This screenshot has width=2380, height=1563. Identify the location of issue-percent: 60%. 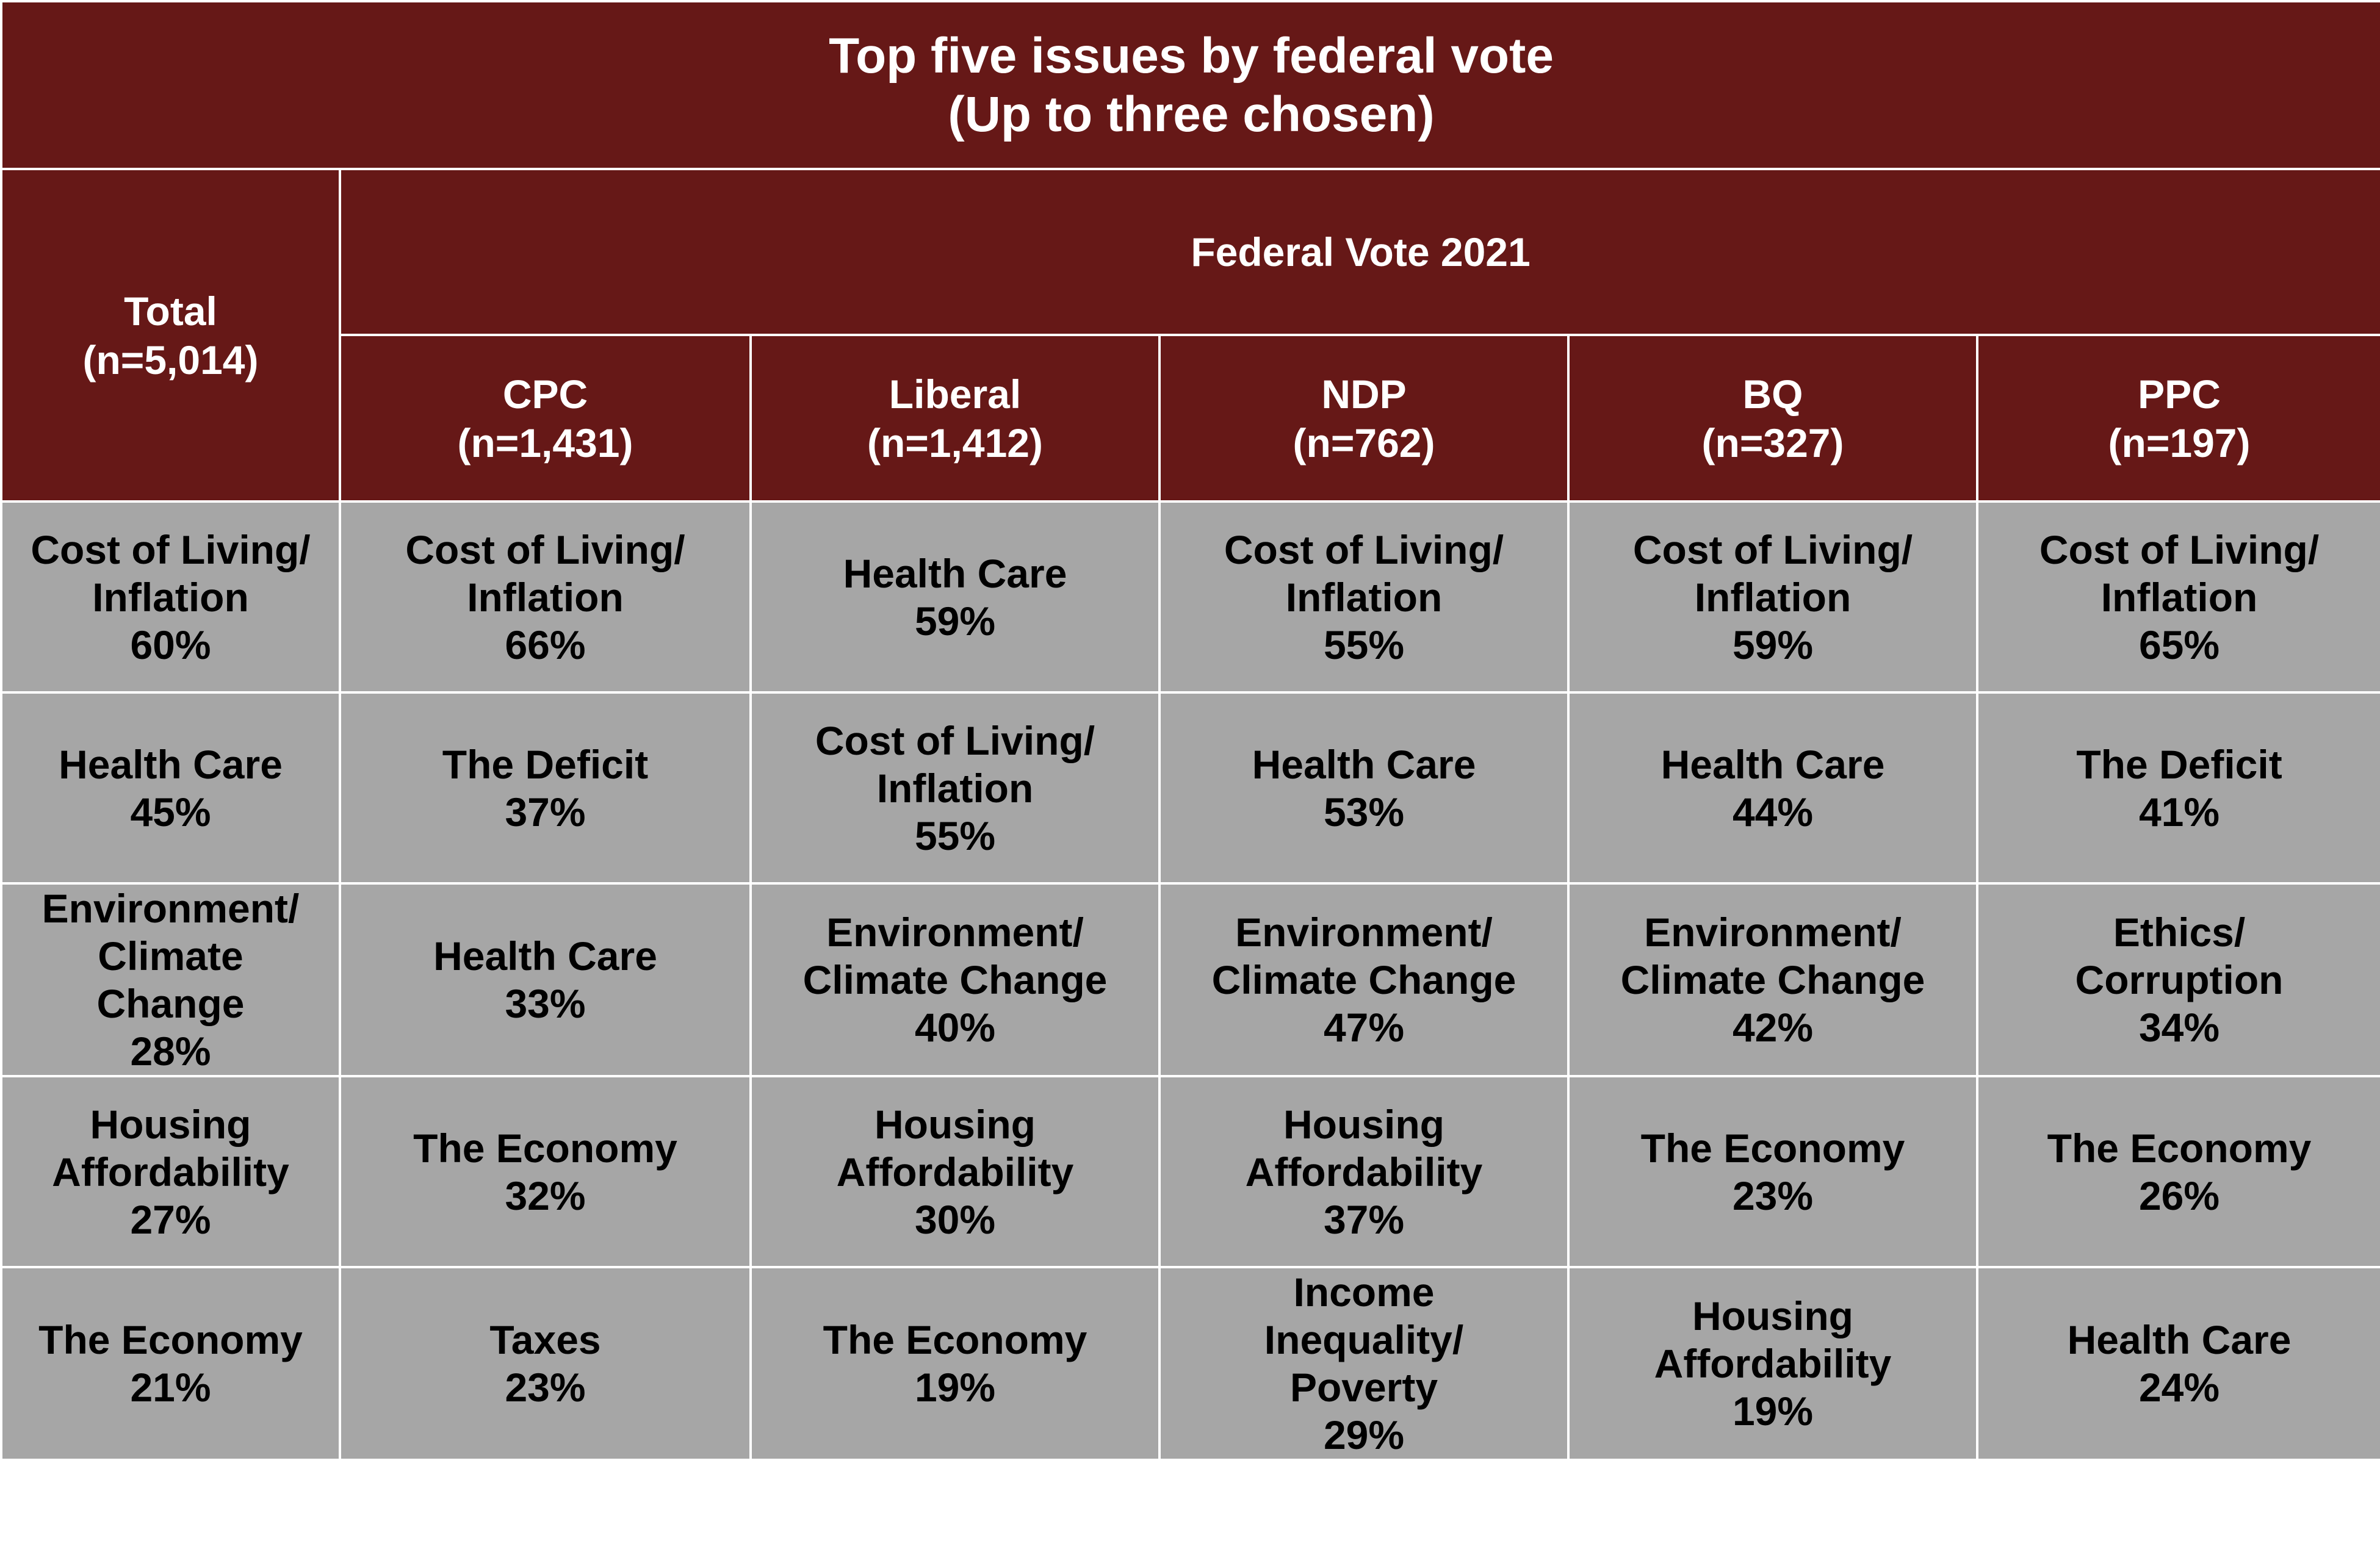
(171, 644).